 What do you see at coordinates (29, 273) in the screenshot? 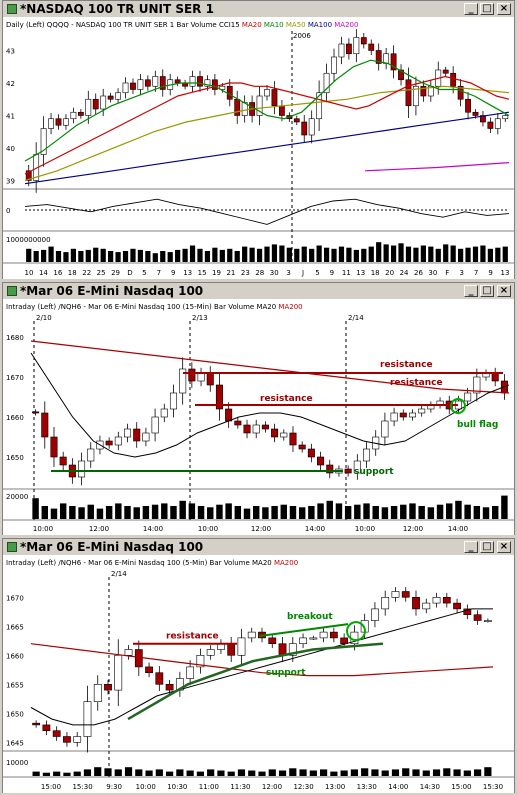
I see `x-tick-label: 10` at bounding box center [29, 273].